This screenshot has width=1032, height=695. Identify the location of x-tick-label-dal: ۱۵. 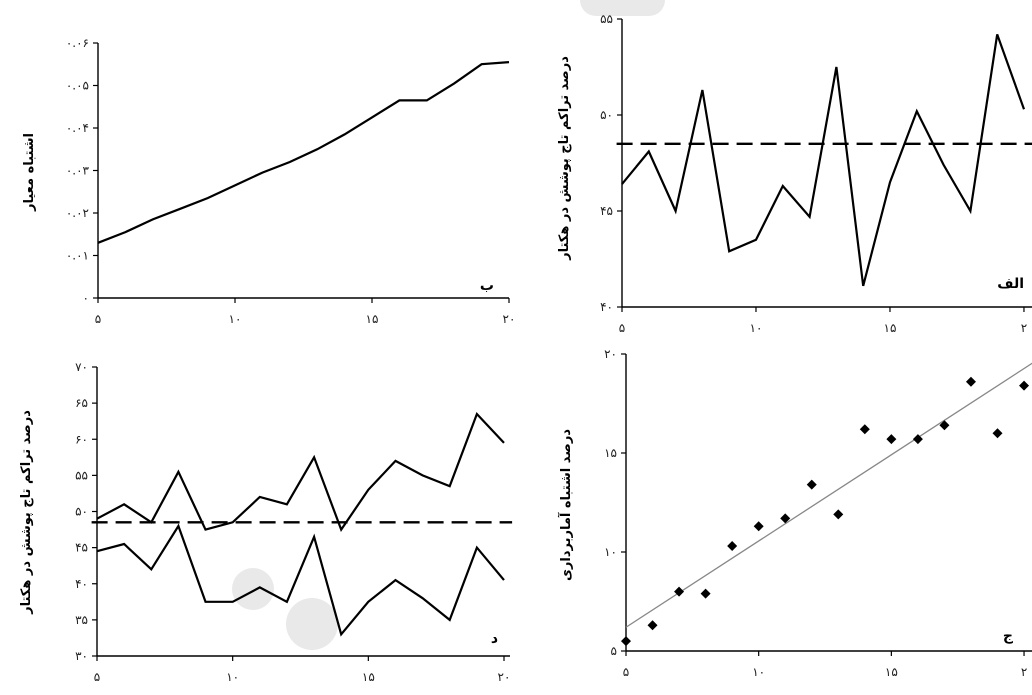
(368, 677).